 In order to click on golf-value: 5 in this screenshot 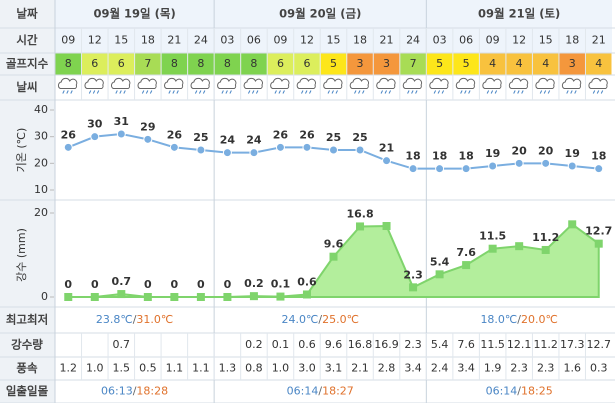, I will do `click(333, 63)`.